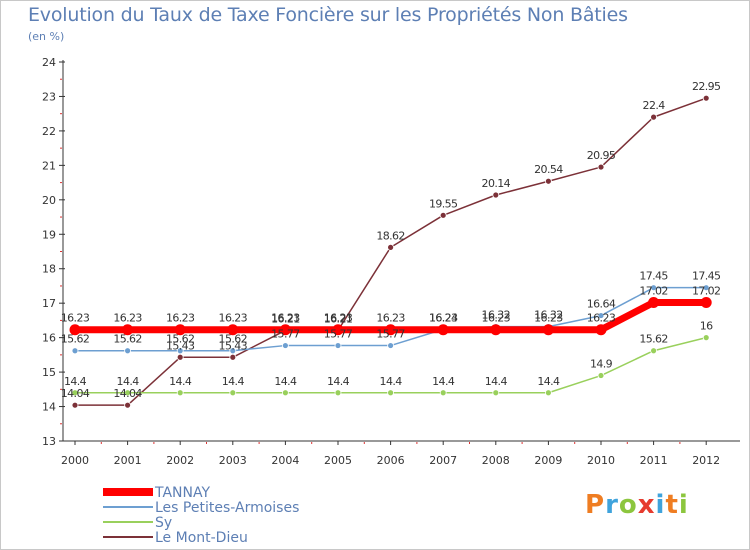 This screenshot has width=750, height=550. What do you see at coordinates (548, 169) in the screenshot?
I see `data-label: 20.54` at bounding box center [548, 169].